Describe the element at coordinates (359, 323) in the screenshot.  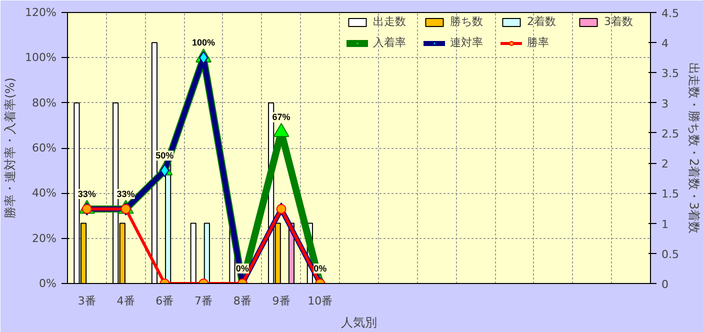
I see `x-axis-title: 人気別` at that location.